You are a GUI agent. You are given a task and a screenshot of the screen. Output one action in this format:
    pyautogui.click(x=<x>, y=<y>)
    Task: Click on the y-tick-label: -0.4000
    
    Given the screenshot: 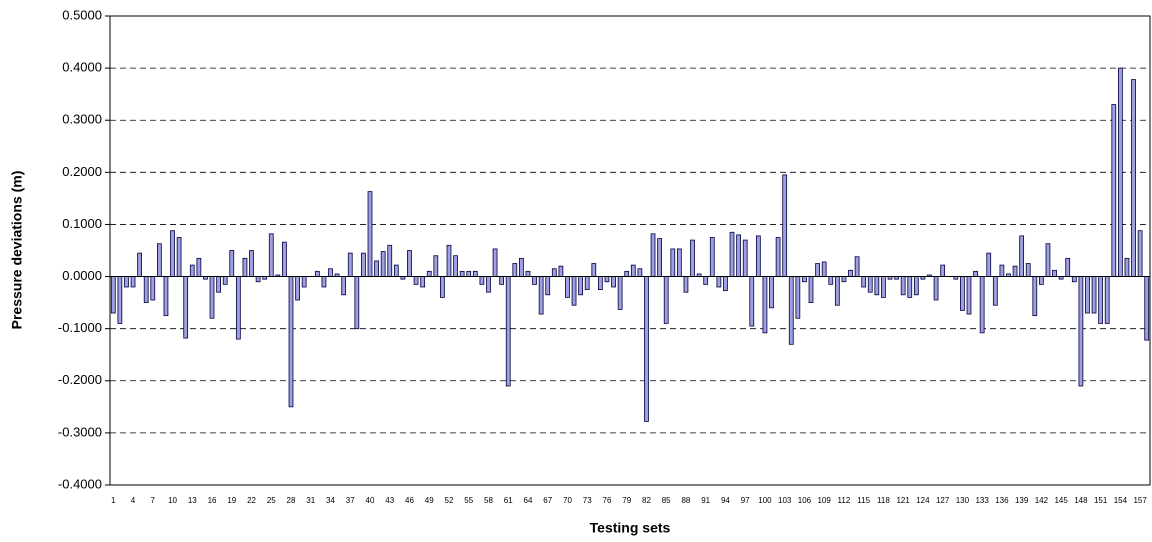 What is the action you would take?
    pyautogui.click(x=80, y=483)
    